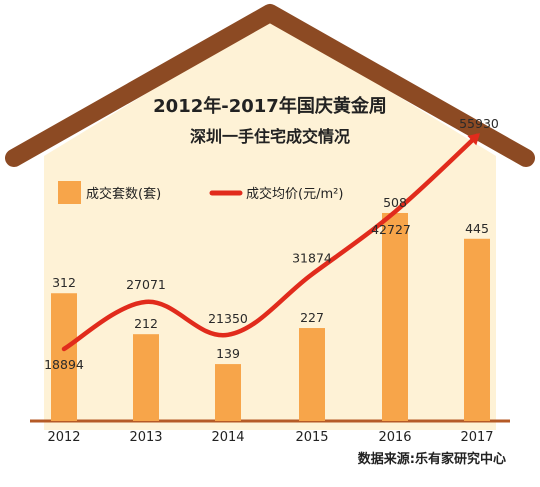  Describe the element at coordinates (145, 437) in the screenshot. I see `x-tick-2013: 2013` at that location.